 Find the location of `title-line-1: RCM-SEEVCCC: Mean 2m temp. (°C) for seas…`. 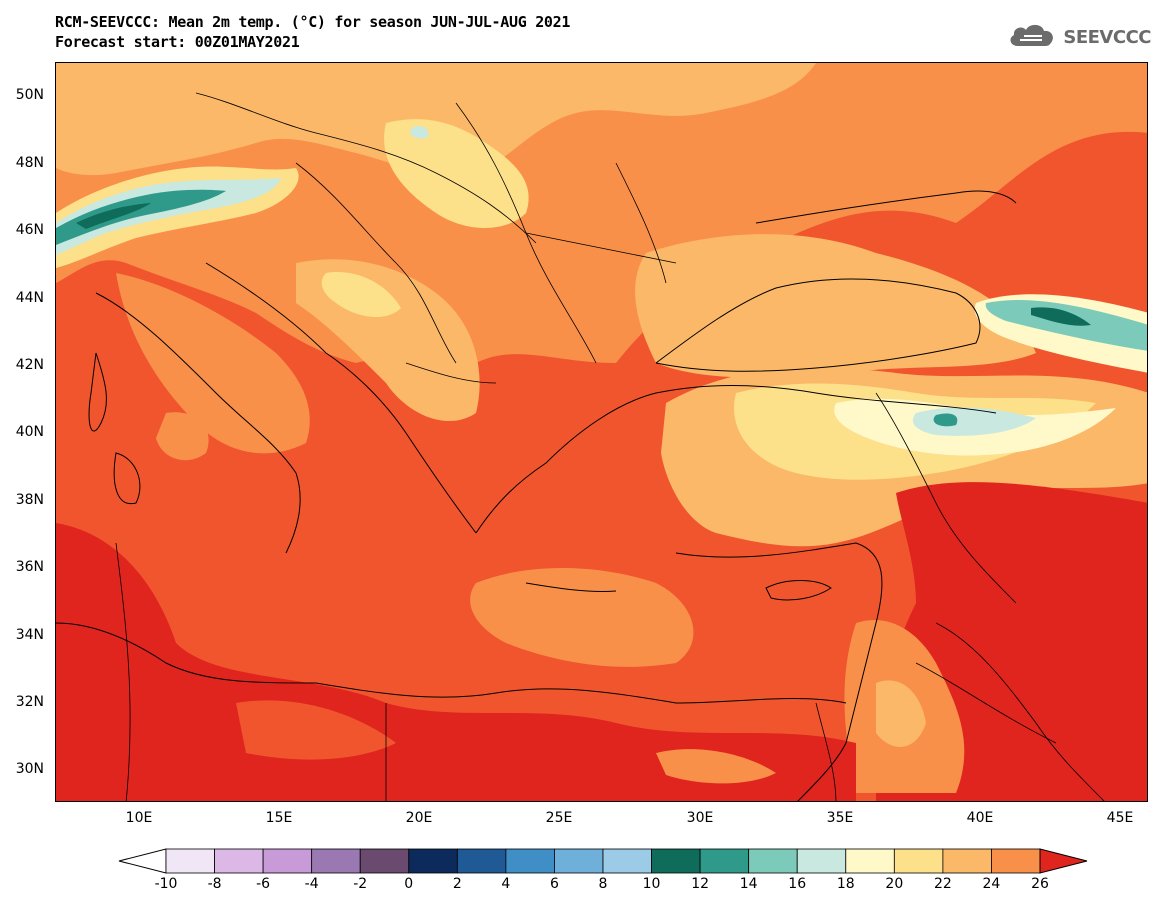

title-line-1: RCM-SEEVCCC: Mean 2m temp. (°C) for seas… is located at coordinates (313, 22).